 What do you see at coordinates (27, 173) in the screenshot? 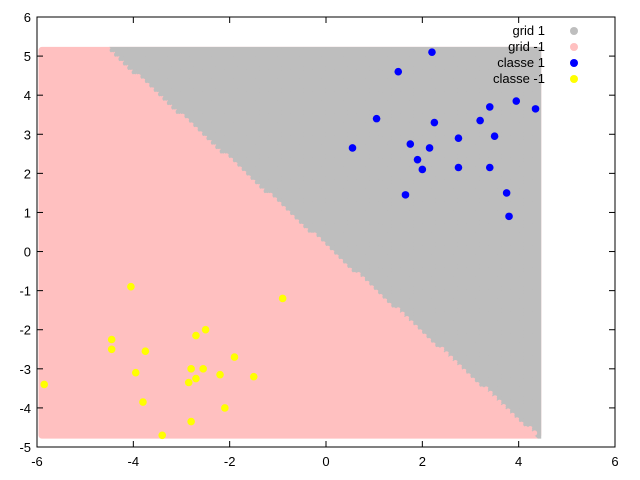
I see `y-tick-label: 2` at bounding box center [27, 173].